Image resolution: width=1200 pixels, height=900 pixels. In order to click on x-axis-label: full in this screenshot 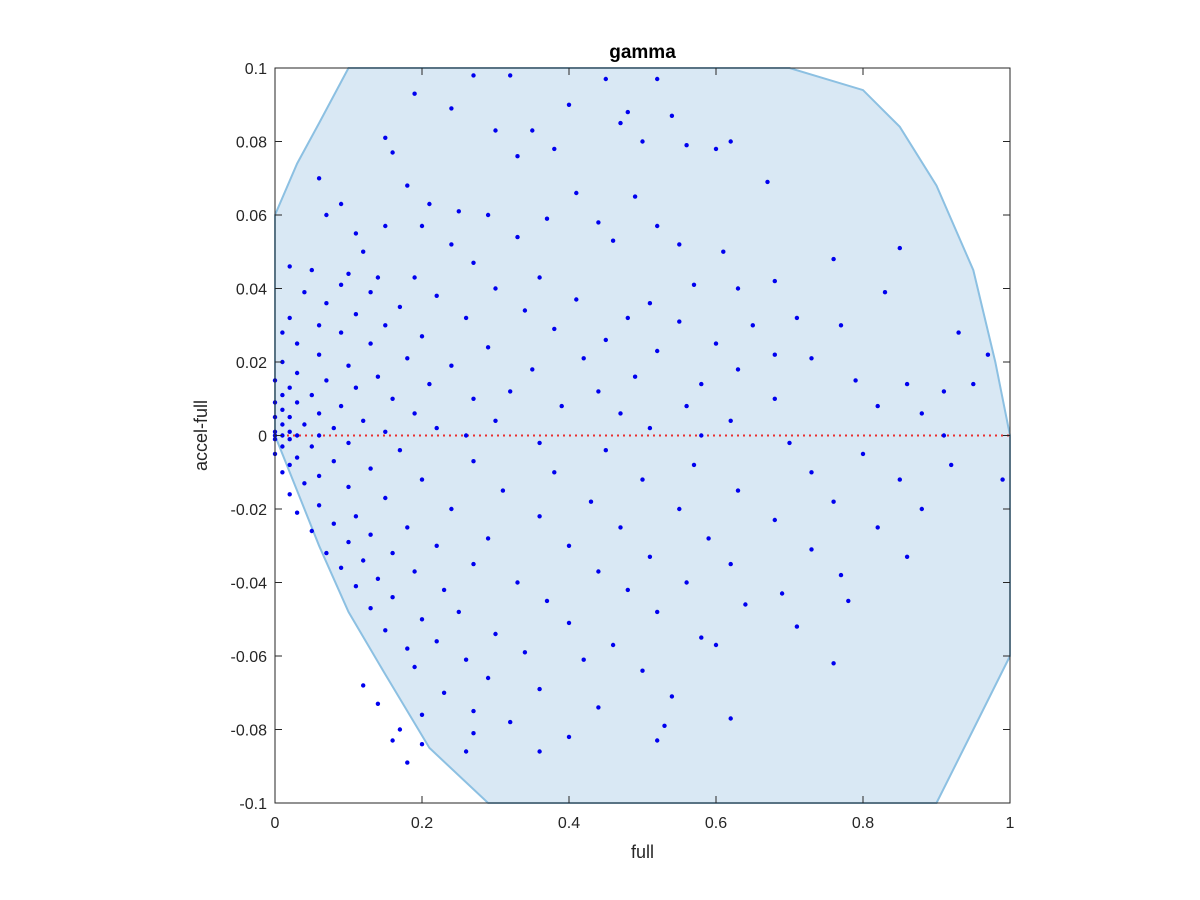, I will do `click(642, 852)`.